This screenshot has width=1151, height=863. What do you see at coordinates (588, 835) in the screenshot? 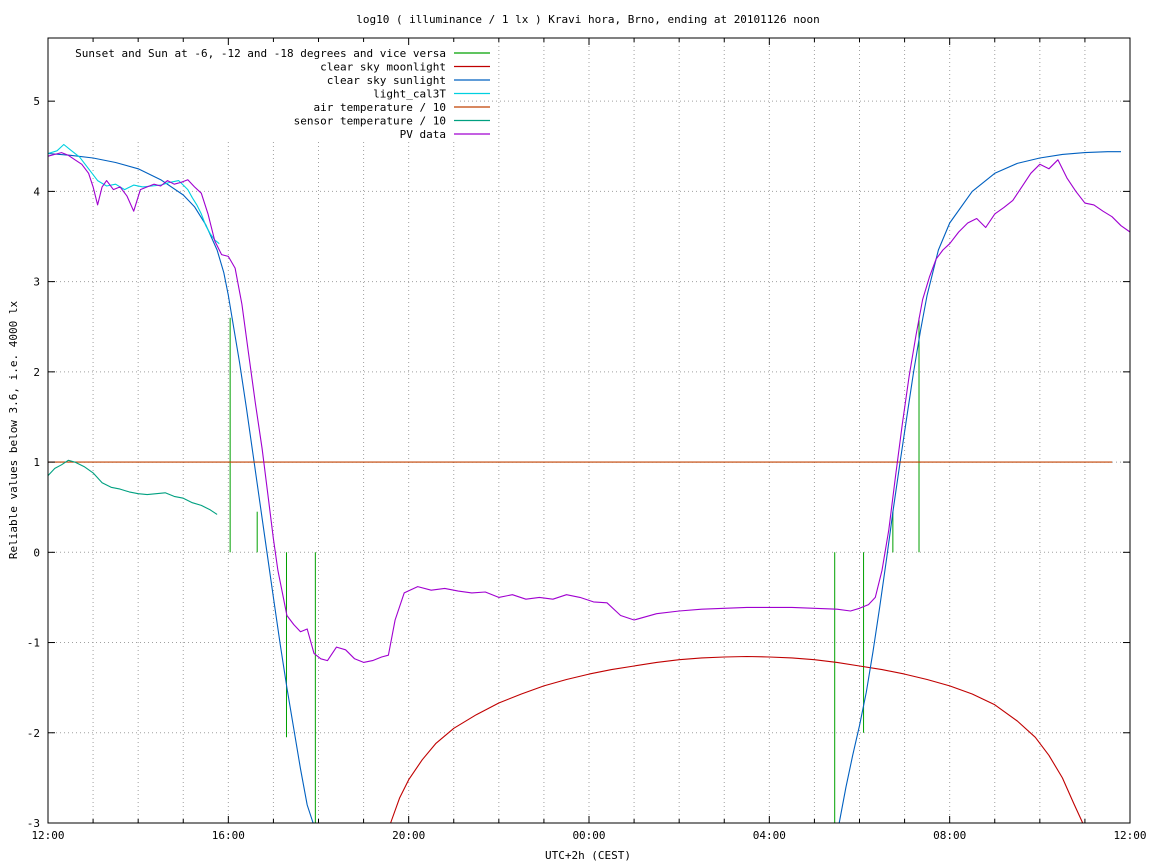
I see `x-tick-label: 00:00` at bounding box center [588, 835].